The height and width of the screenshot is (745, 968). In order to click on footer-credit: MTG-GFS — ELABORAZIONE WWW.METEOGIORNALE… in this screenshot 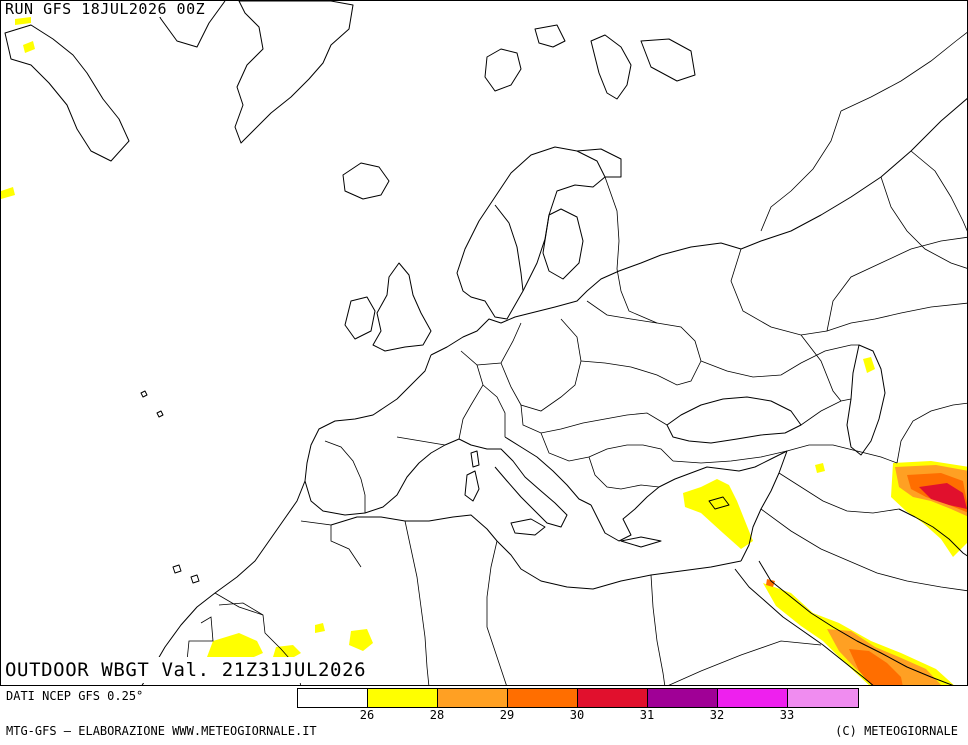, I will do `click(161, 731)`.